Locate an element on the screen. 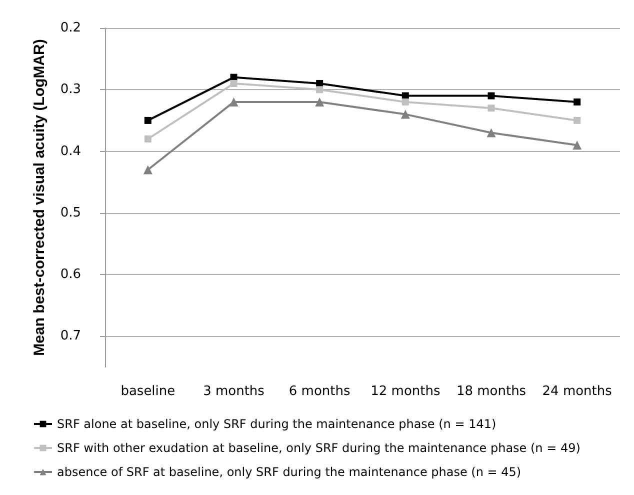 The height and width of the screenshot is (495, 634). legend-label: absence of SRF at baseline, only SRF during the maintenance phase (n = 45) is located at coordinates (289, 472).